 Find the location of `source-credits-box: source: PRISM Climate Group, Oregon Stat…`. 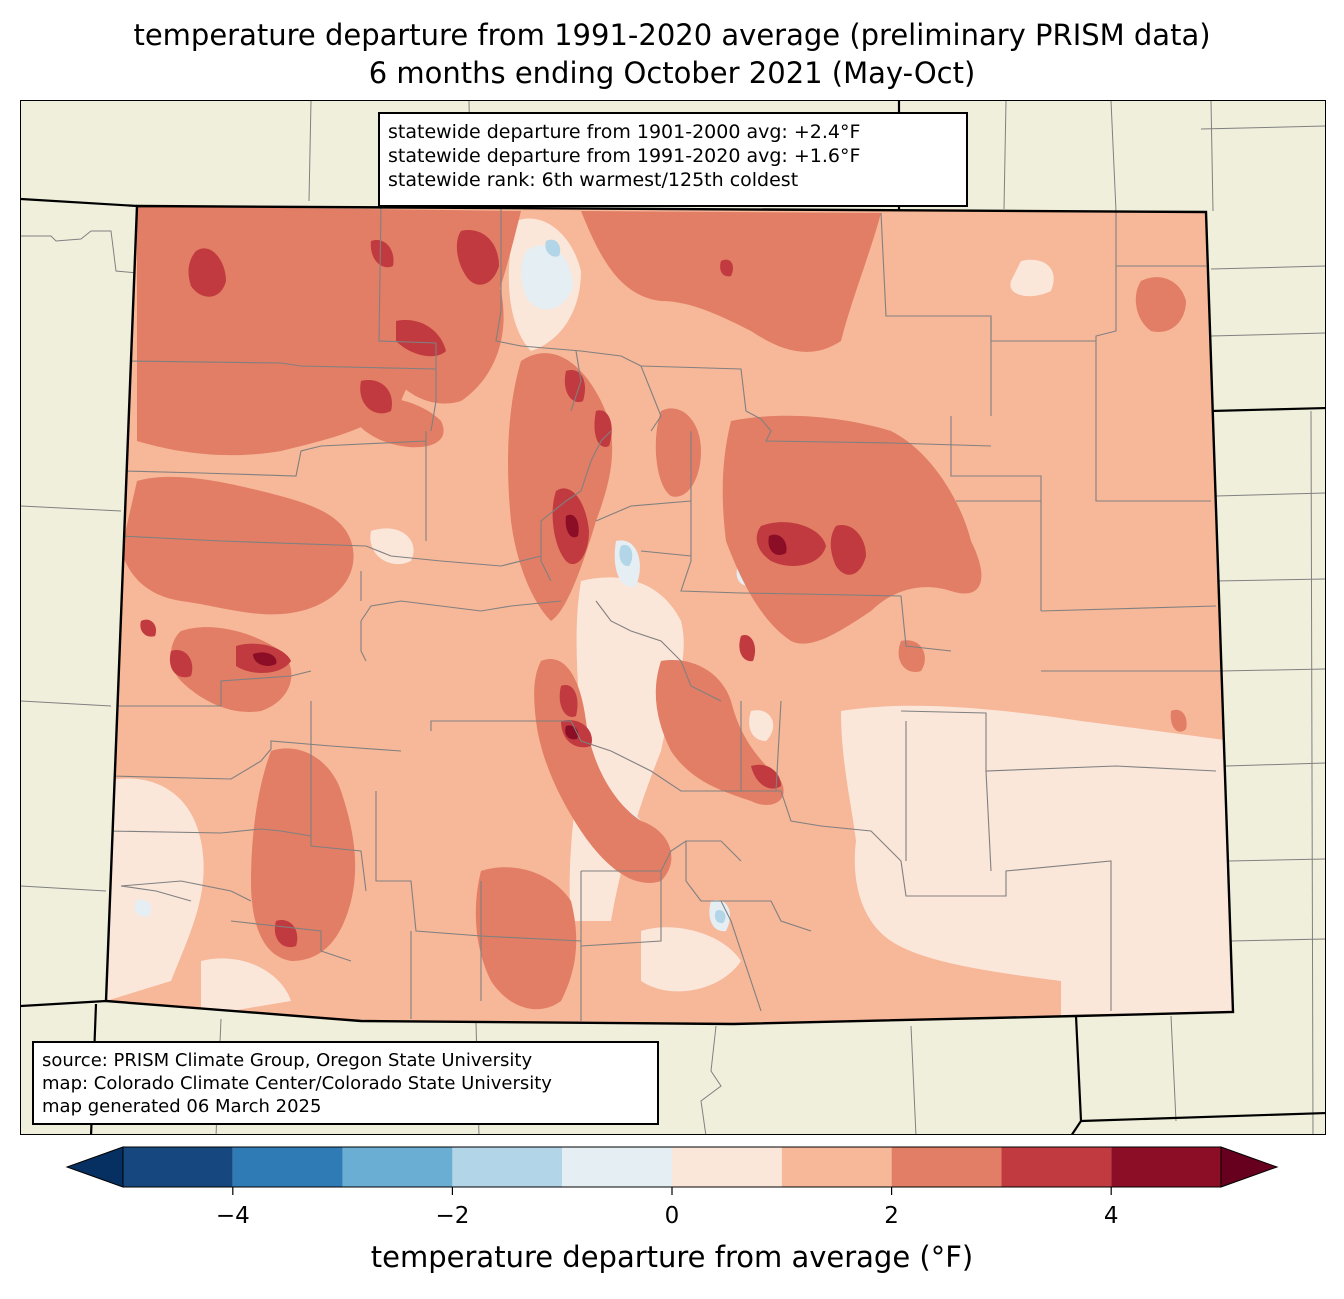

source-credits-box: source: PRISM Climate Group, Oregon Stat… is located at coordinates (345, 1083).